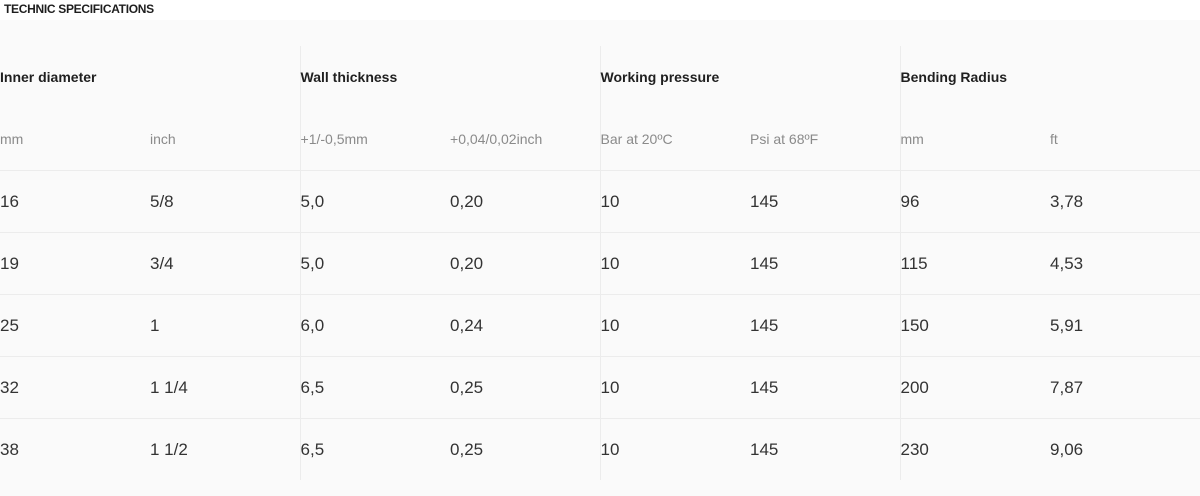 This screenshot has width=1200, height=496. What do you see at coordinates (163, 139) in the screenshot?
I see `unit-cell: inch` at bounding box center [163, 139].